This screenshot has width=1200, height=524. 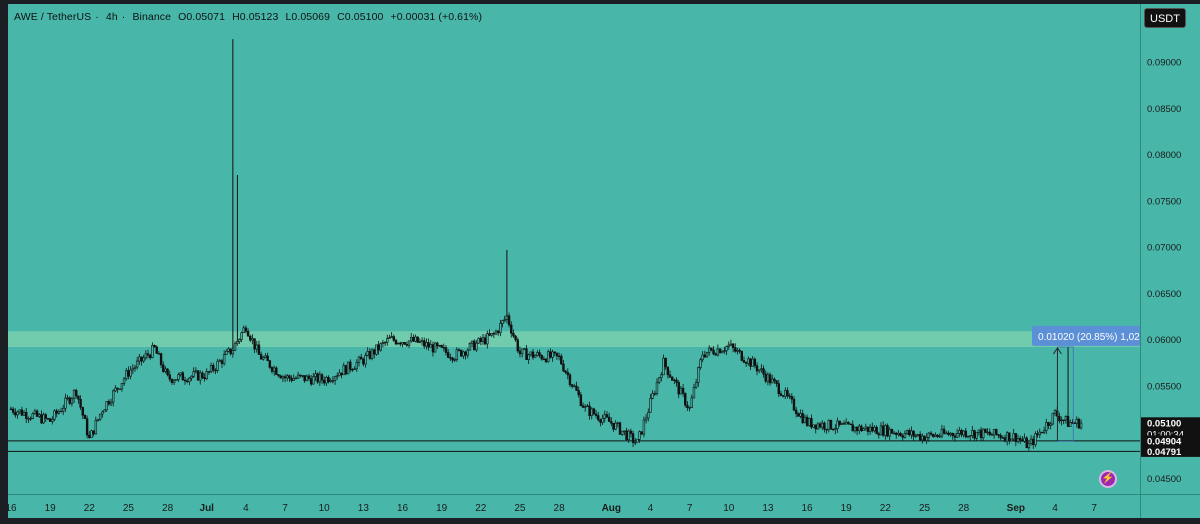 What do you see at coordinates (152, 17) in the screenshot?
I see `legend-exchange: Binance` at bounding box center [152, 17].